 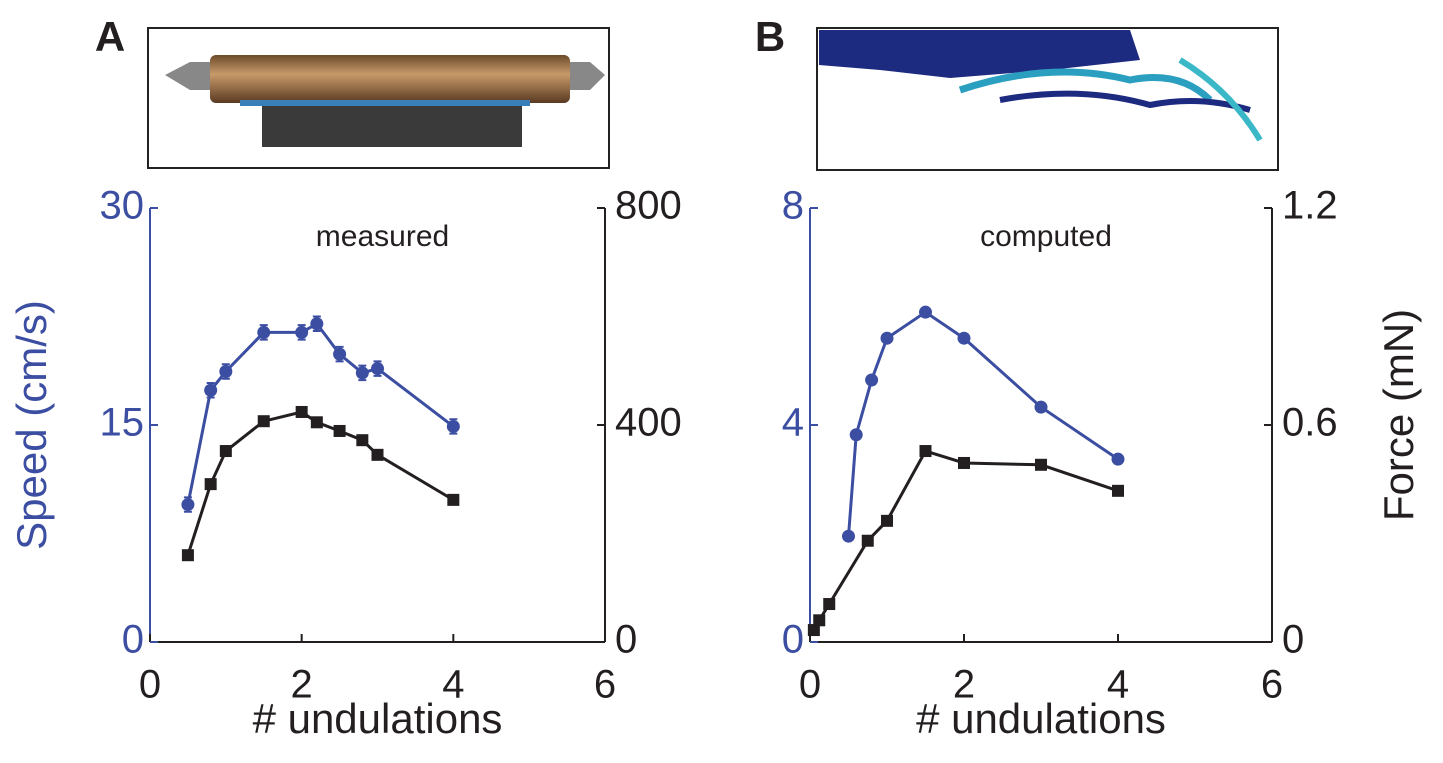 What do you see at coordinates (122, 423) in the screenshot?
I see `y-tick-label: 15` at bounding box center [122, 423].